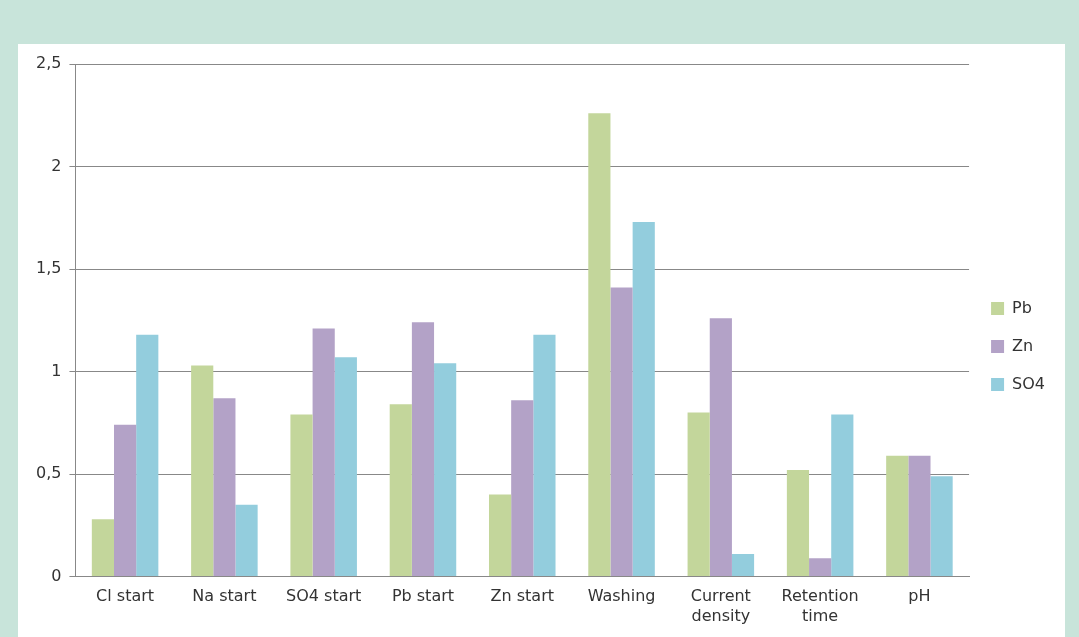 This screenshot has height=637, width=1079. I want to click on x-tick-label: Washing, so click(621, 596).